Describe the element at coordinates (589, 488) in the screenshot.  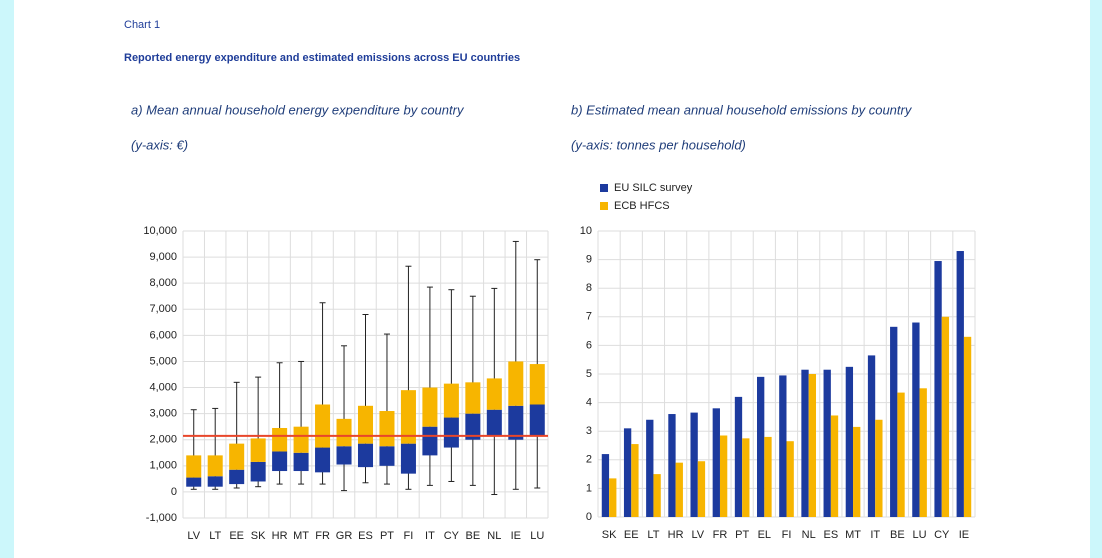
I see `y-tick-label: 1` at that location.